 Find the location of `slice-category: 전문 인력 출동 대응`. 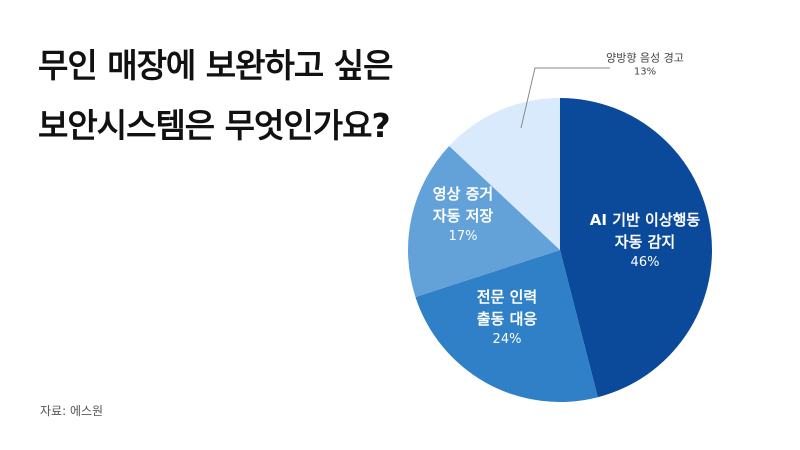

slice-category: 전문 인력 출동 대응 is located at coordinates (507, 308).